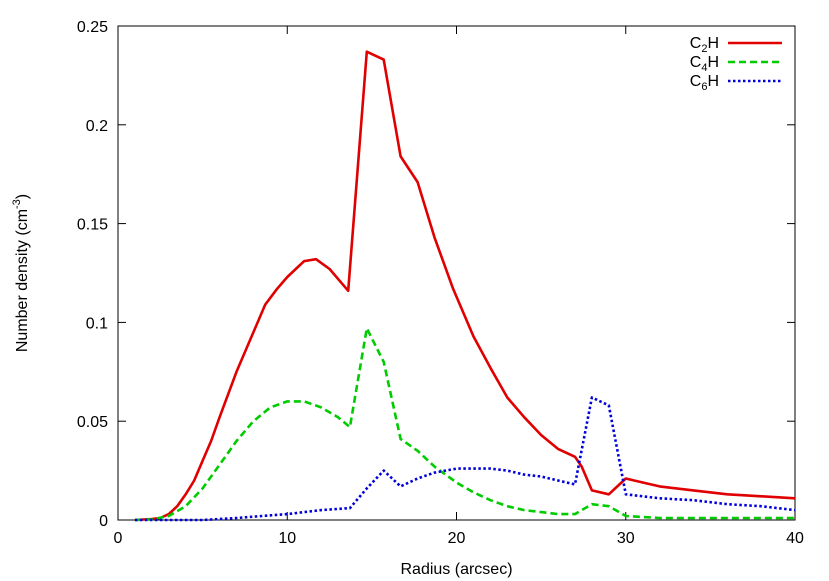 Image resolution: width=829 pixels, height=581 pixels. I want to click on y-tick-label: 0.15, so click(92, 225).